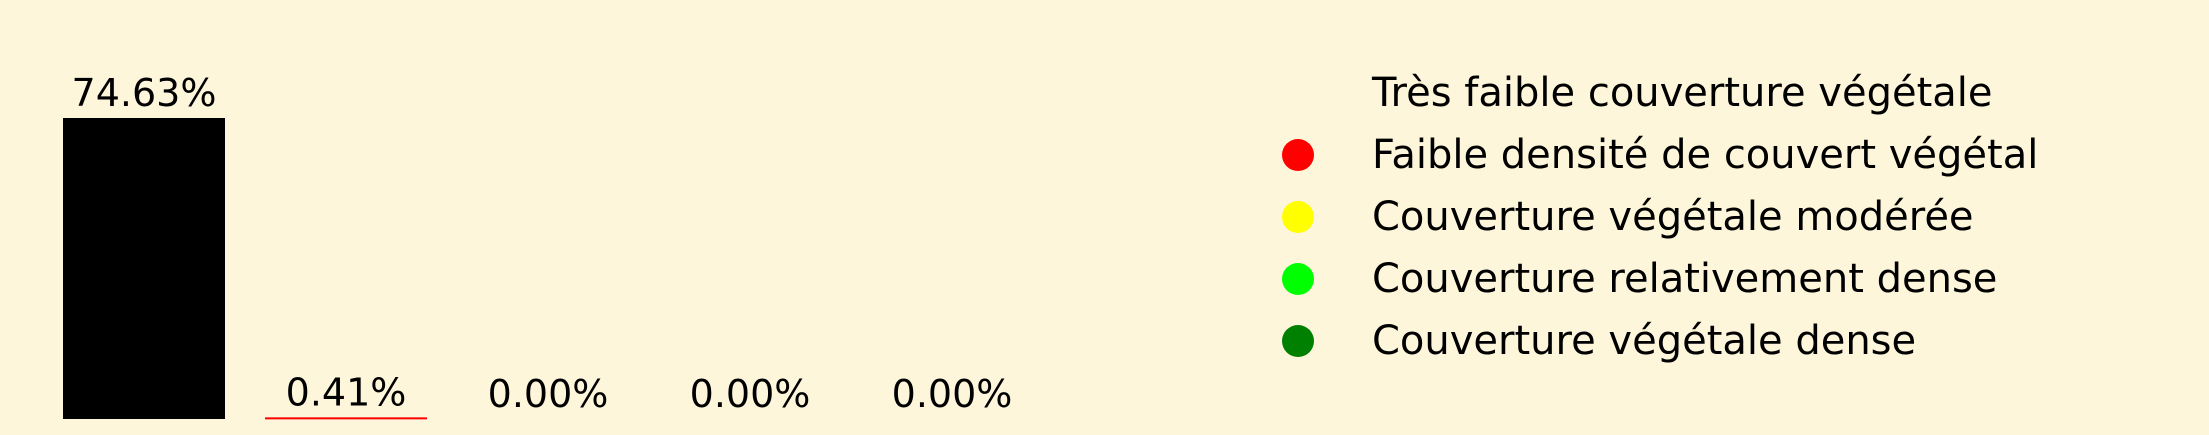 The image size is (2209, 435). I want to click on legend-item: Couverture relativement dense, so click(1649, 279).